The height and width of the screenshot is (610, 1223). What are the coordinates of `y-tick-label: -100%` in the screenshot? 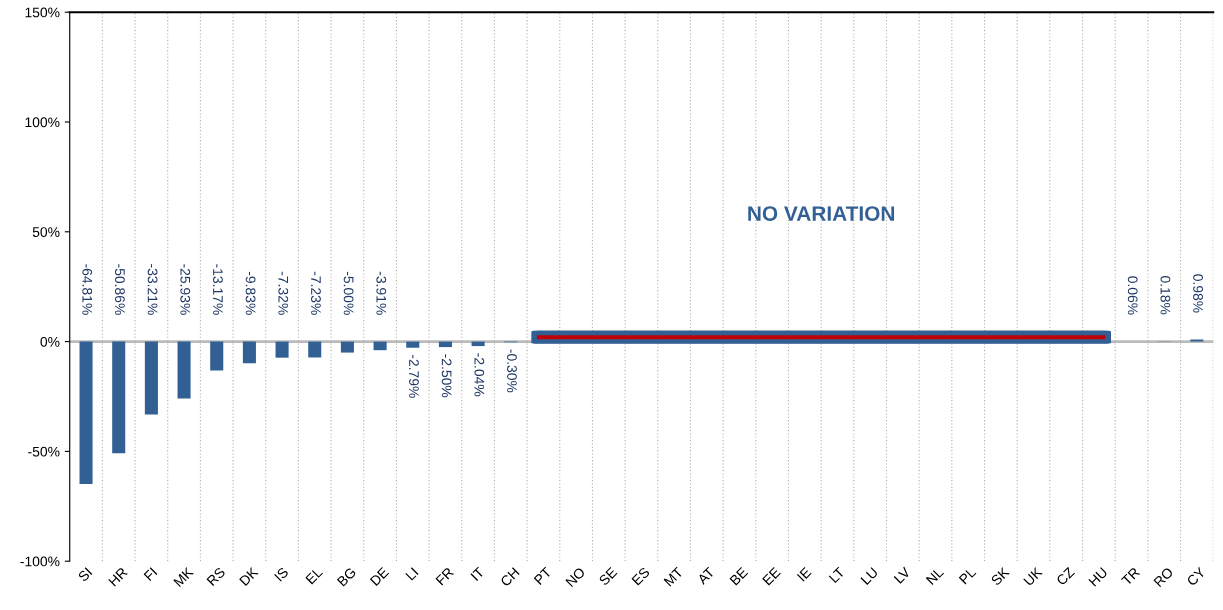 It's located at (40, 561).